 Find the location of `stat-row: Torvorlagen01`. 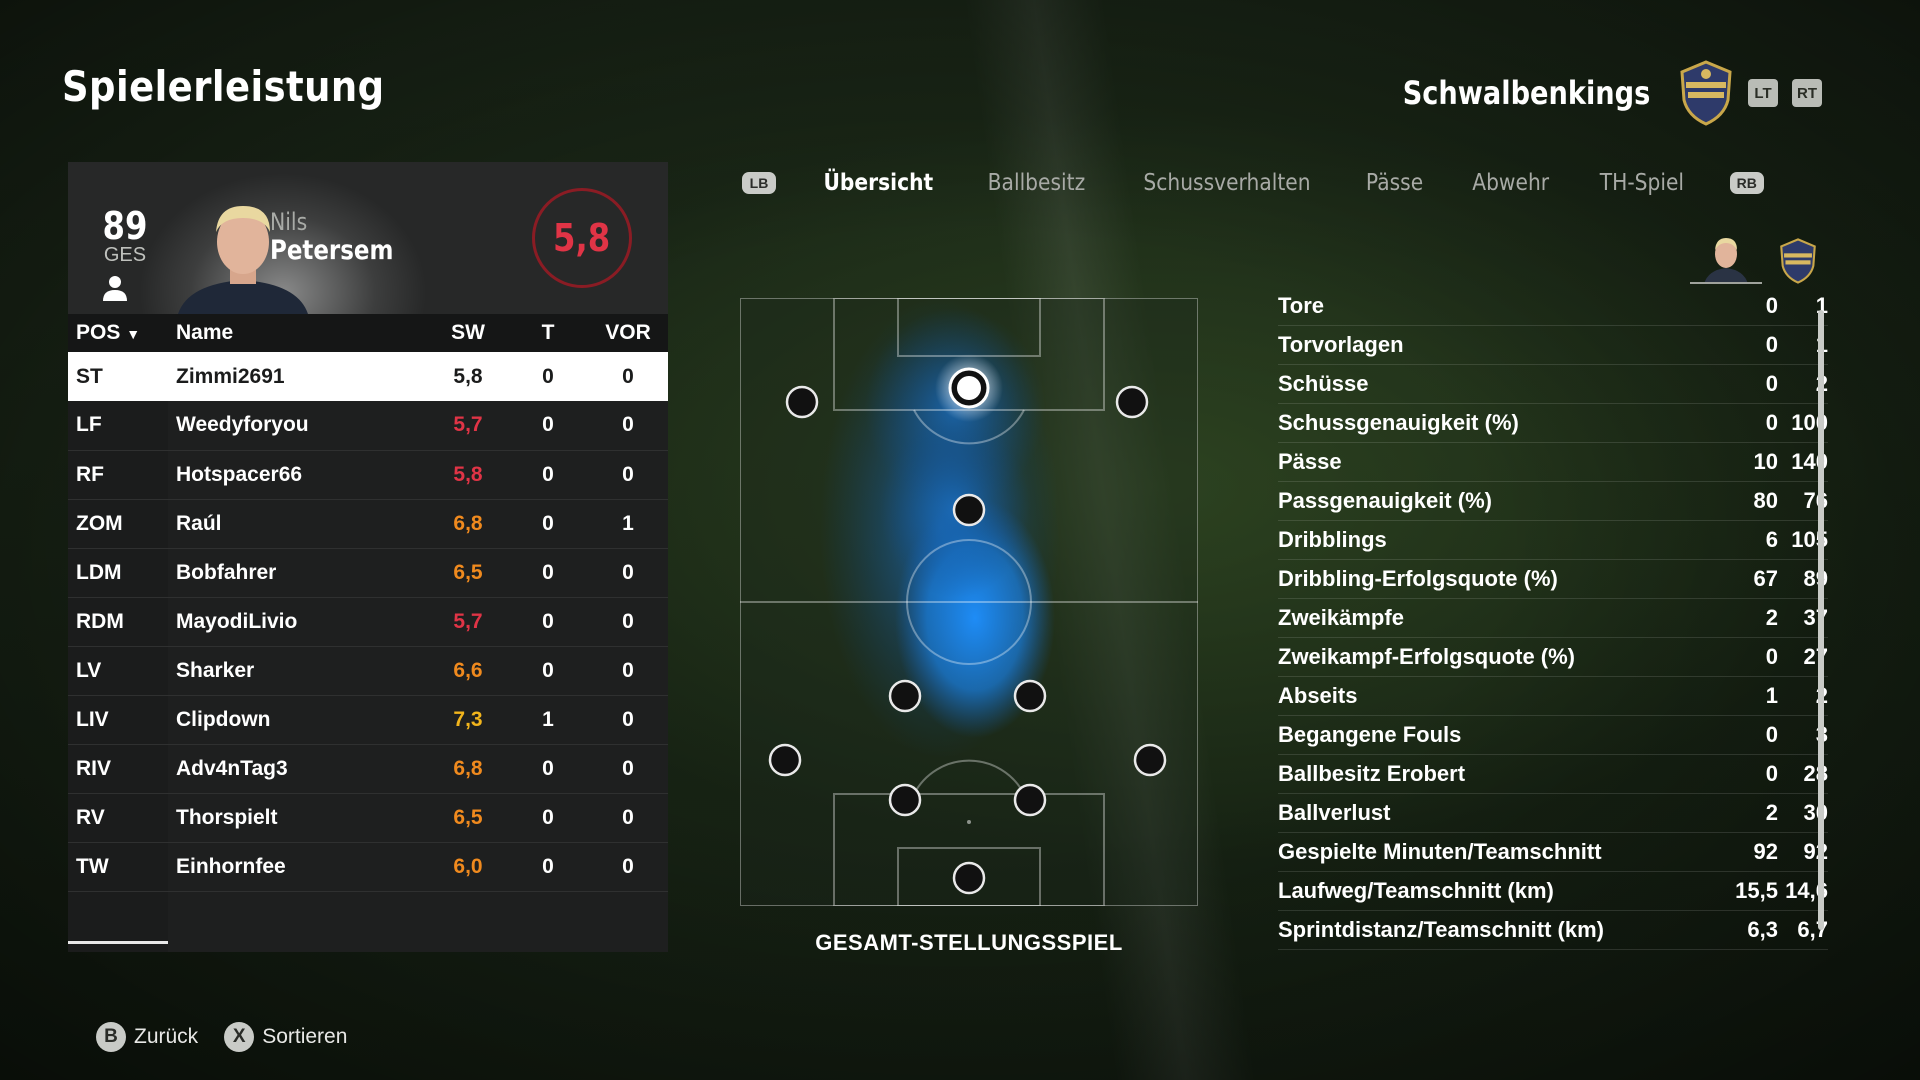

stat-row: Torvorlagen01 is located at coordinates (1553, 345).